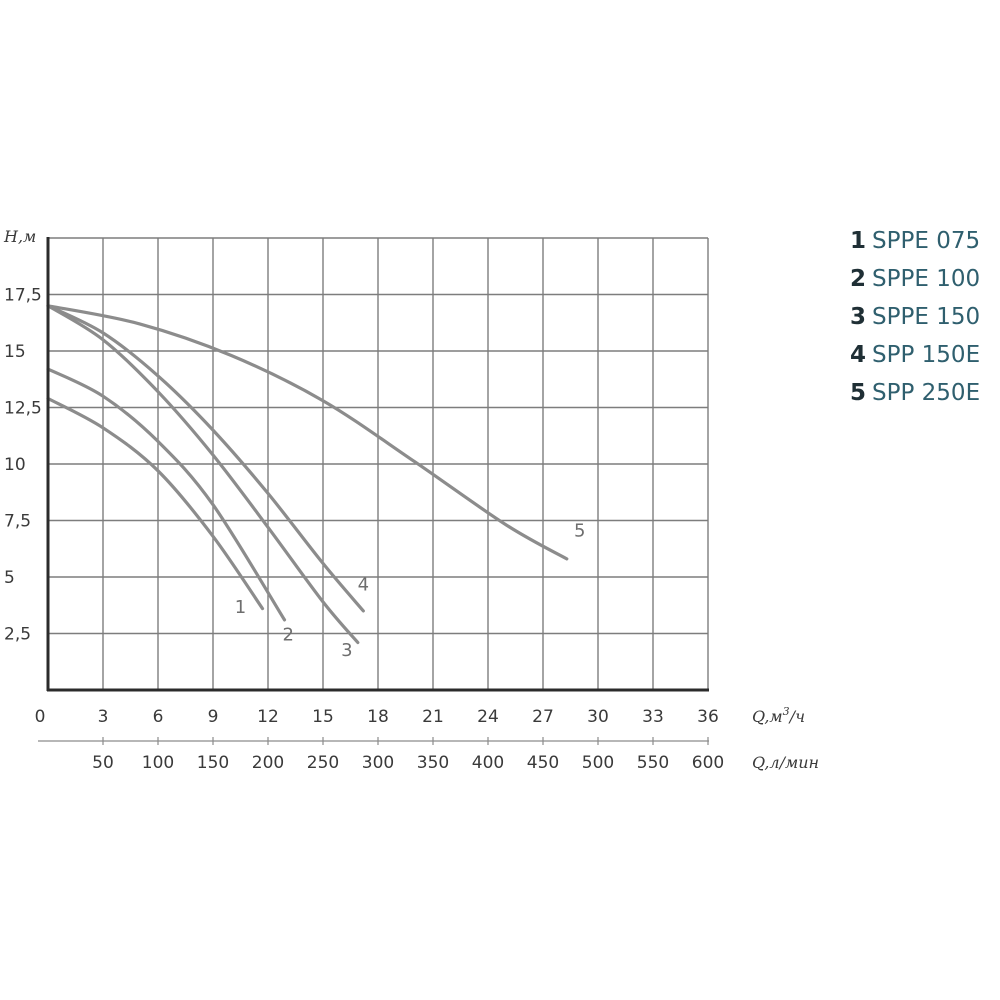 The image size is (1000, 1000). I want to click on legend-number: 4, so click(858, 355).